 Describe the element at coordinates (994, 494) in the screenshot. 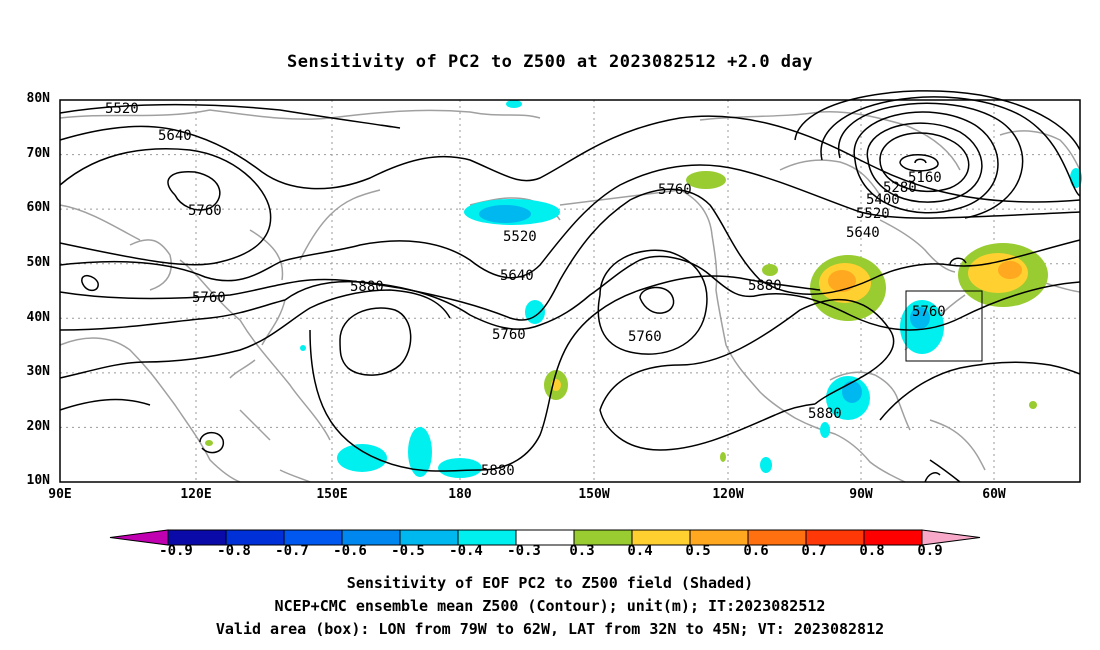

I see `lon-label: 60W` at that location.